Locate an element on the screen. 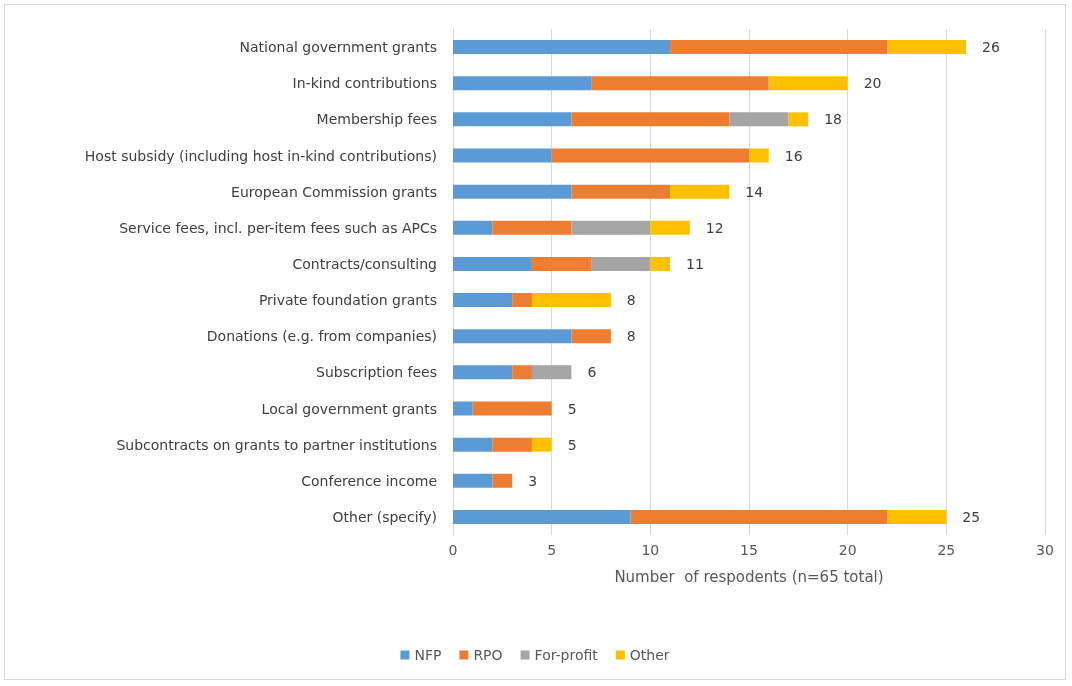  total-label: 26 is located at coordinates (991, 47).